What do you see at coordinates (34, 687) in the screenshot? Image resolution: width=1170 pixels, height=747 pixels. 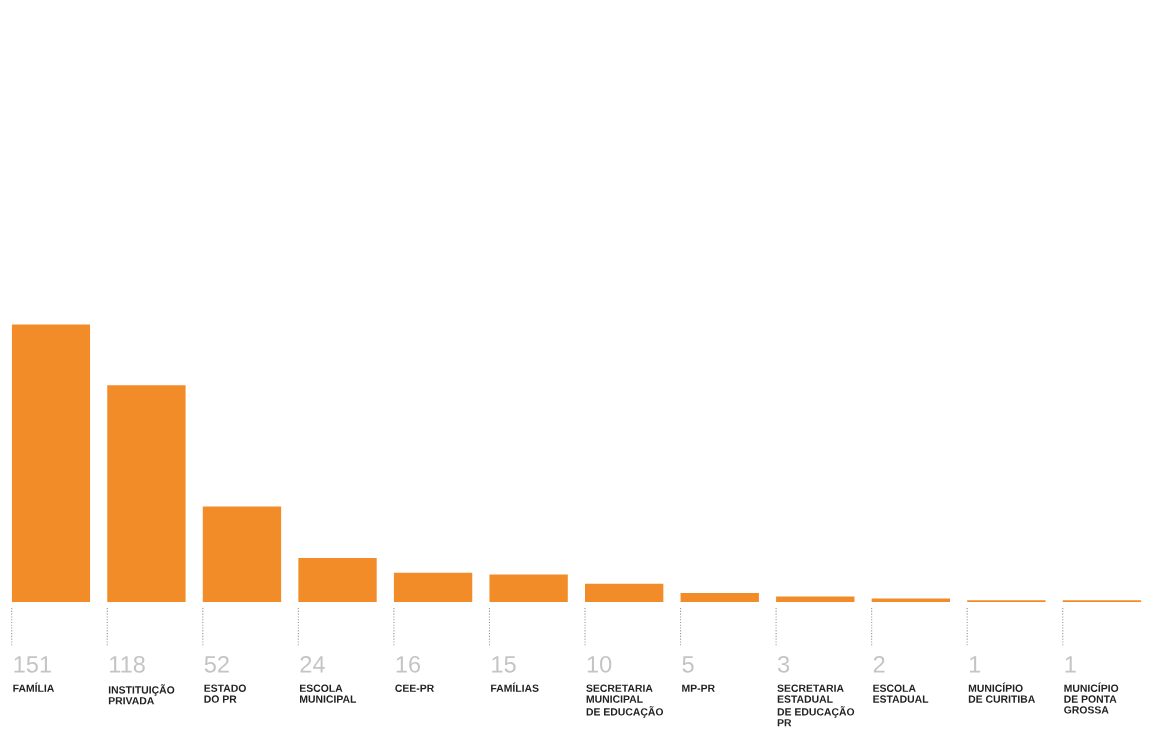 I see `x-tick-label: FAMÍLIA` at bounding box center [34, 687].